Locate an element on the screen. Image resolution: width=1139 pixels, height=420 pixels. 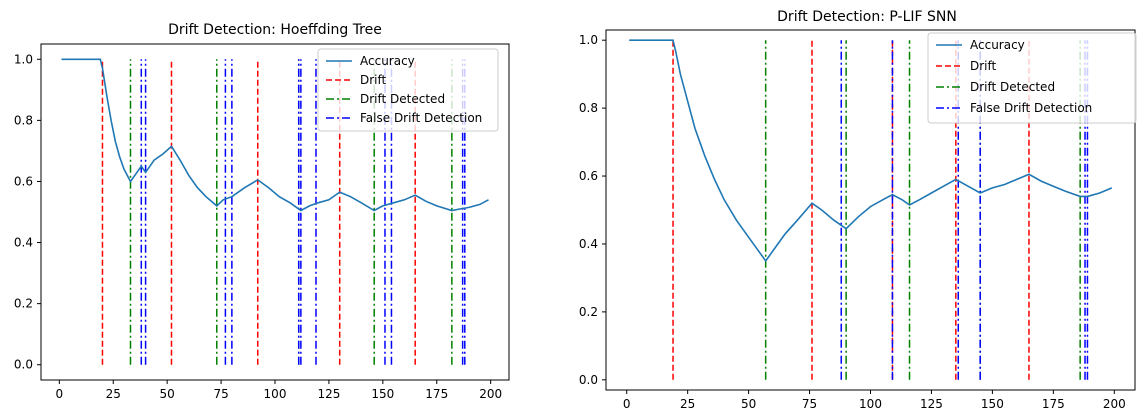
chart-title: Drift Detection: Hoeffding Tree is located at coordinates (275, 30).